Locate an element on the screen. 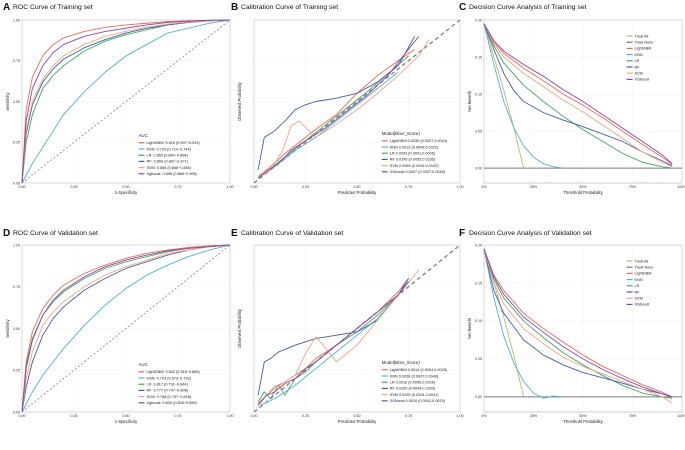  series-line-treatall is located at coordinates (504, 96).